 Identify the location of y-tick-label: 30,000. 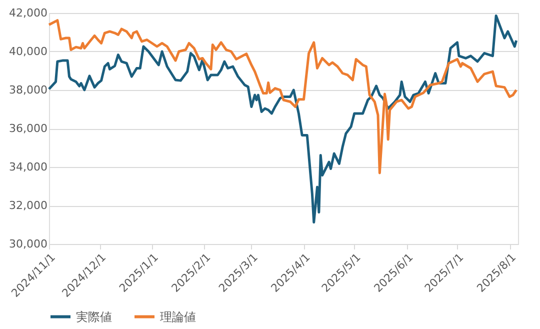
(28, 244).